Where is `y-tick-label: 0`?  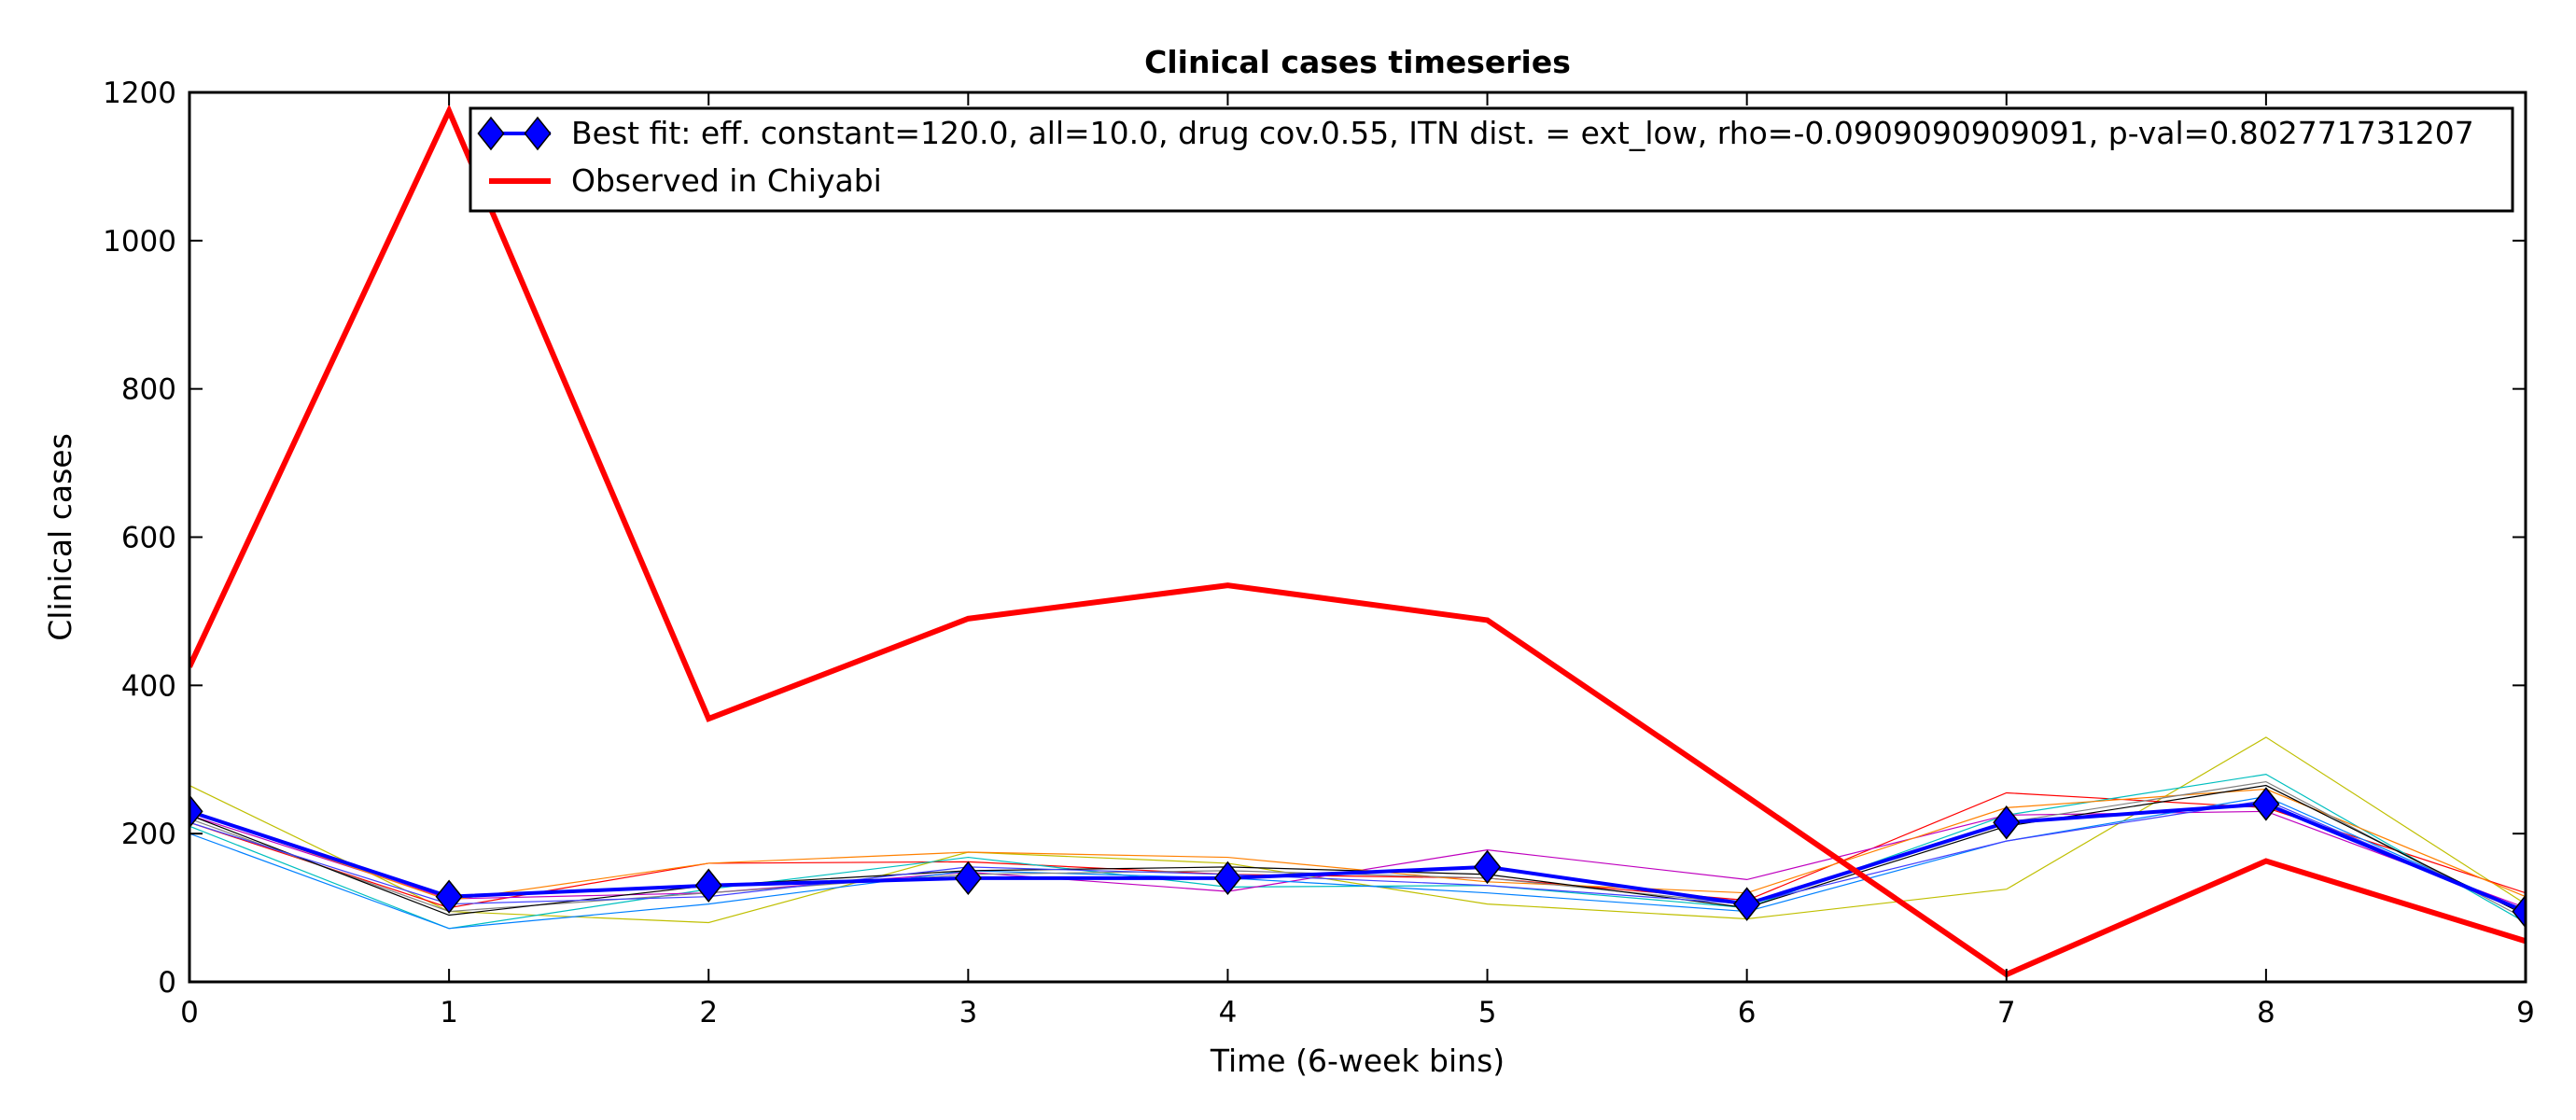
y-tick-label: 0 is located at coordinates (167, 983).